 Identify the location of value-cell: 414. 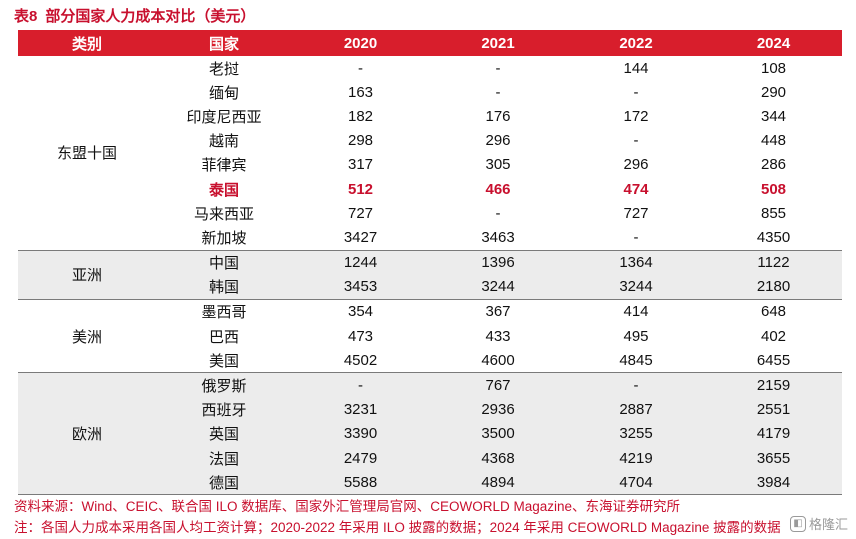
(636, 312).